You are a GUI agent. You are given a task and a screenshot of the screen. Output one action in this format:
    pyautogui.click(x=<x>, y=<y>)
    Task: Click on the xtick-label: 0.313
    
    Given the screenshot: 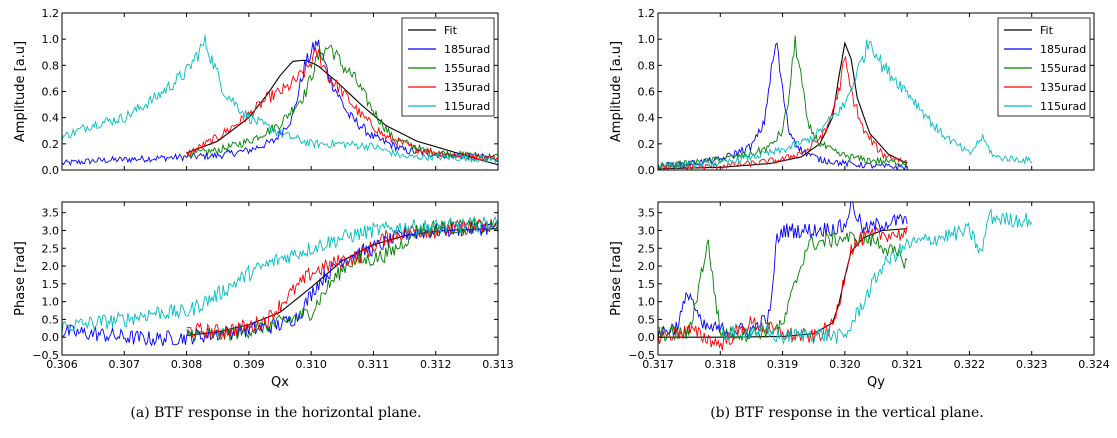 What is the action you would take?
    pyautogui.click(x=498, y=364)
    